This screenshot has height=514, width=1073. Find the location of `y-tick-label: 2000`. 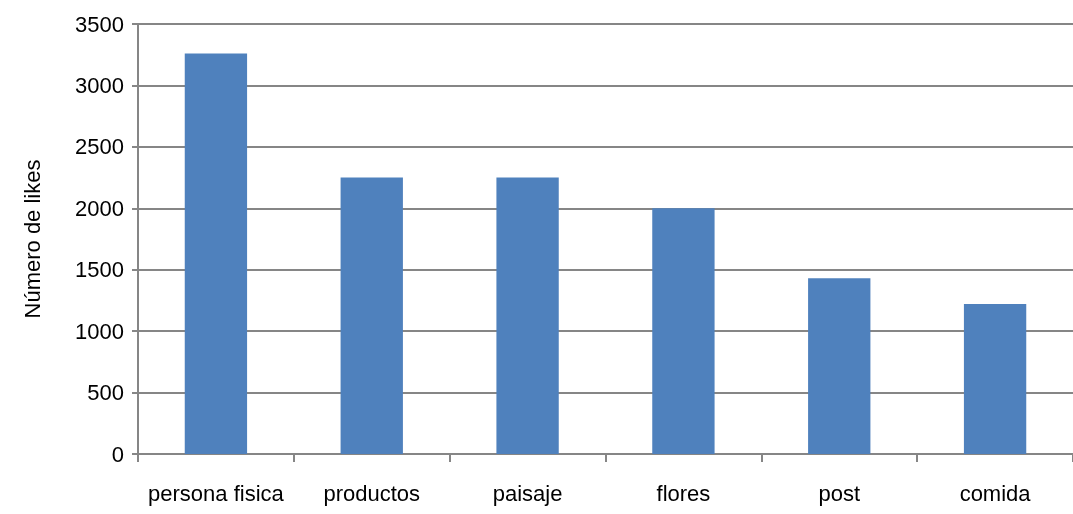

y-tick-label: 2000 is located at coordinates (99, 208).